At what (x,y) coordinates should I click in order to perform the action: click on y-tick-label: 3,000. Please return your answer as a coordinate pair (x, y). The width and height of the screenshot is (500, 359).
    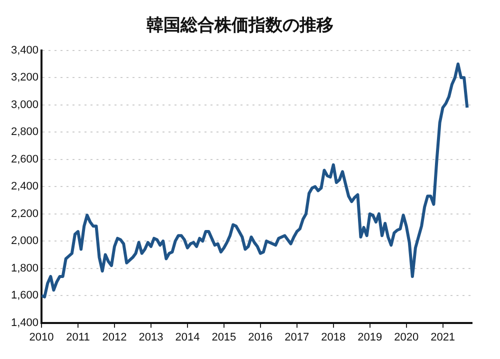
    Looking at the image, I should click on (24, 104).